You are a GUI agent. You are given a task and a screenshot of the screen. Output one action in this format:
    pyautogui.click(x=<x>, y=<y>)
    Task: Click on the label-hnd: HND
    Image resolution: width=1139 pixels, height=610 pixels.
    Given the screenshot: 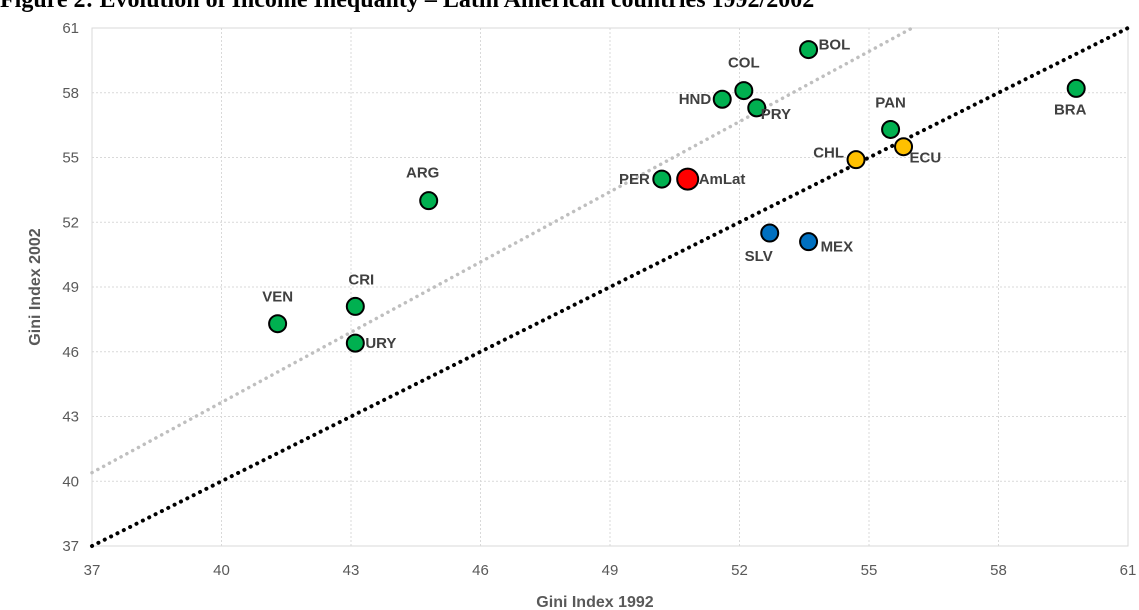 What is the action you would take?
    pyautogui.click(x=695, y=99)
    